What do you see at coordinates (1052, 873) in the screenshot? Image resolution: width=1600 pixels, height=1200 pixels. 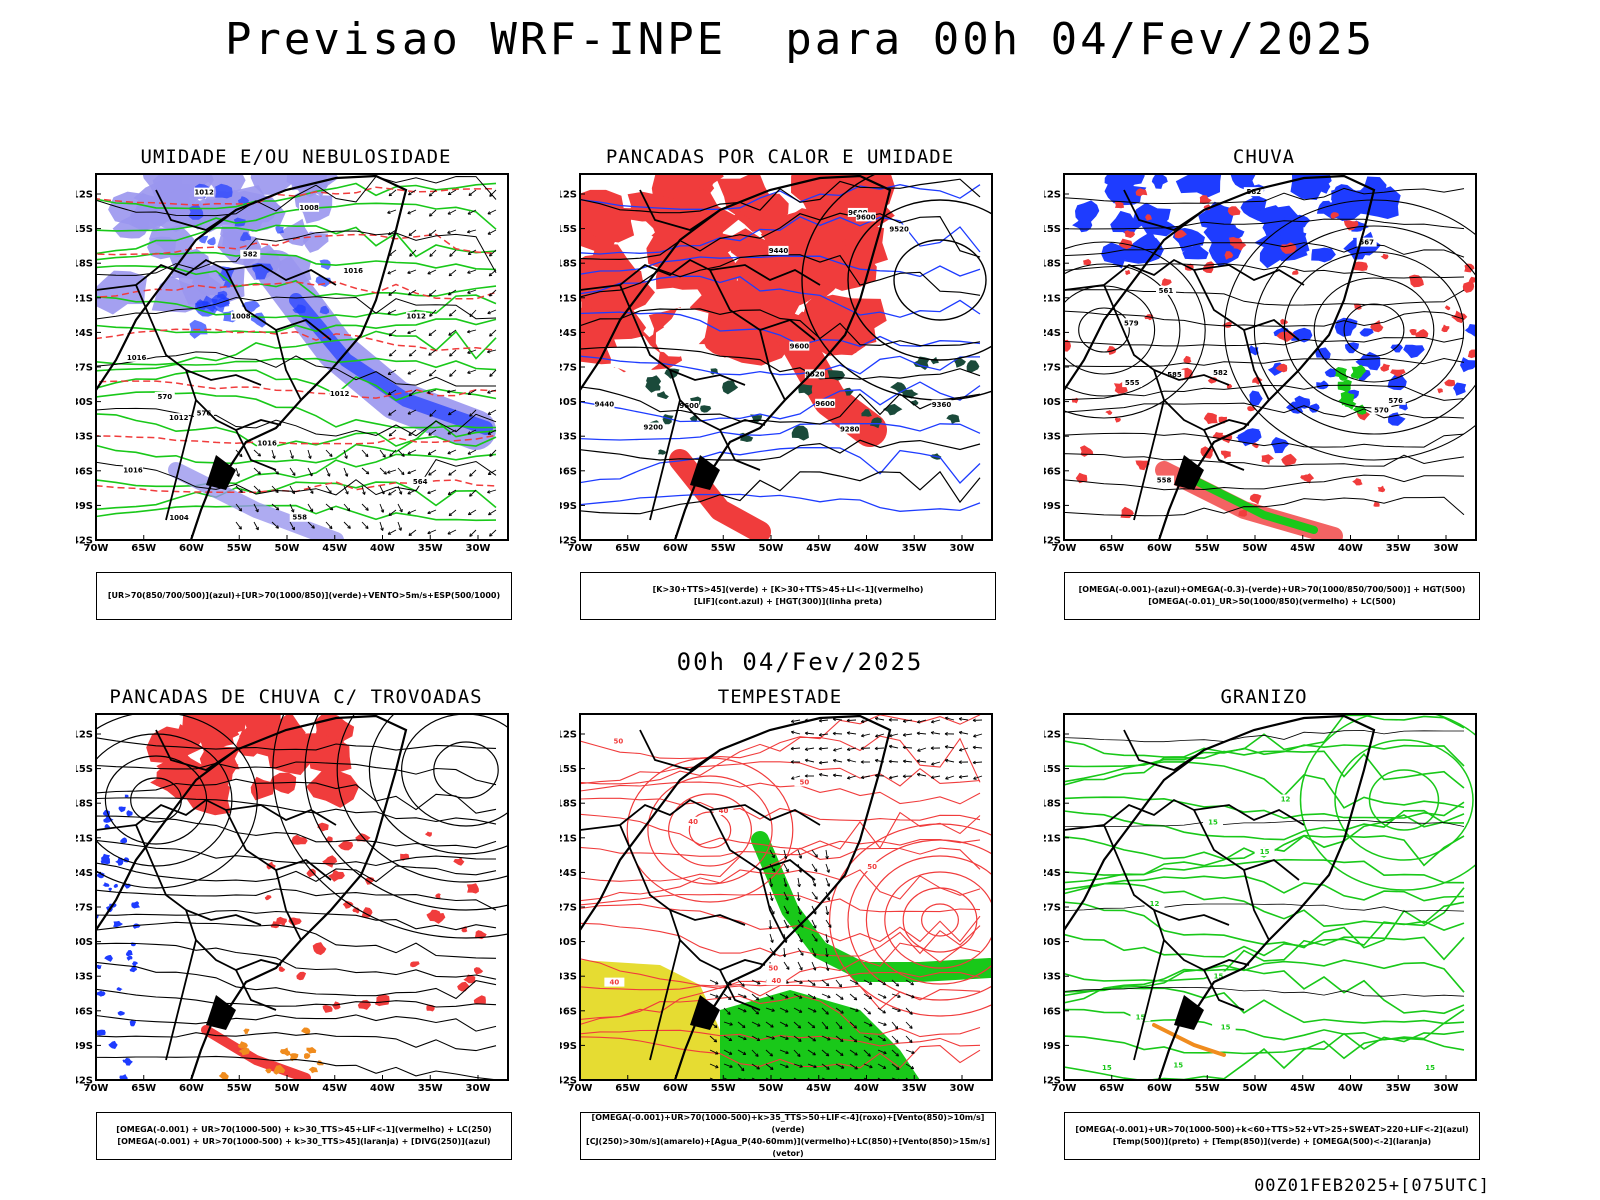 I see `lat-tick-label: 24S` at bounding box center [1052, 873].